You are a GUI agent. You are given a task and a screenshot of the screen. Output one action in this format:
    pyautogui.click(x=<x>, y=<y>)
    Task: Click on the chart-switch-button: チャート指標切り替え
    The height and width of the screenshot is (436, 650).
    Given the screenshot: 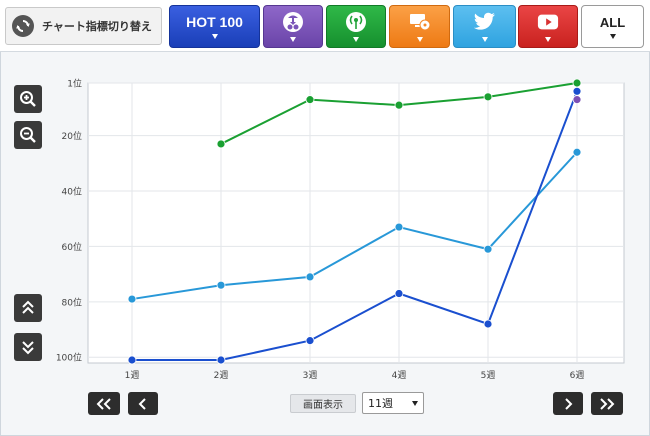 What is the action you would take?
    pyautogui.click(x=83, y=26)
    